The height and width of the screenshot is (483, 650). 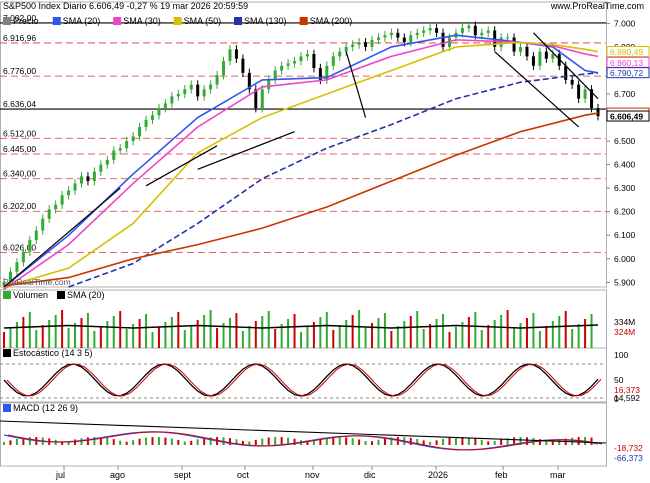 What do you see at coordinates (19, 149) in the screenshot?
I see `left-level-label: 6.445,00` at bounding box center [19, 149].